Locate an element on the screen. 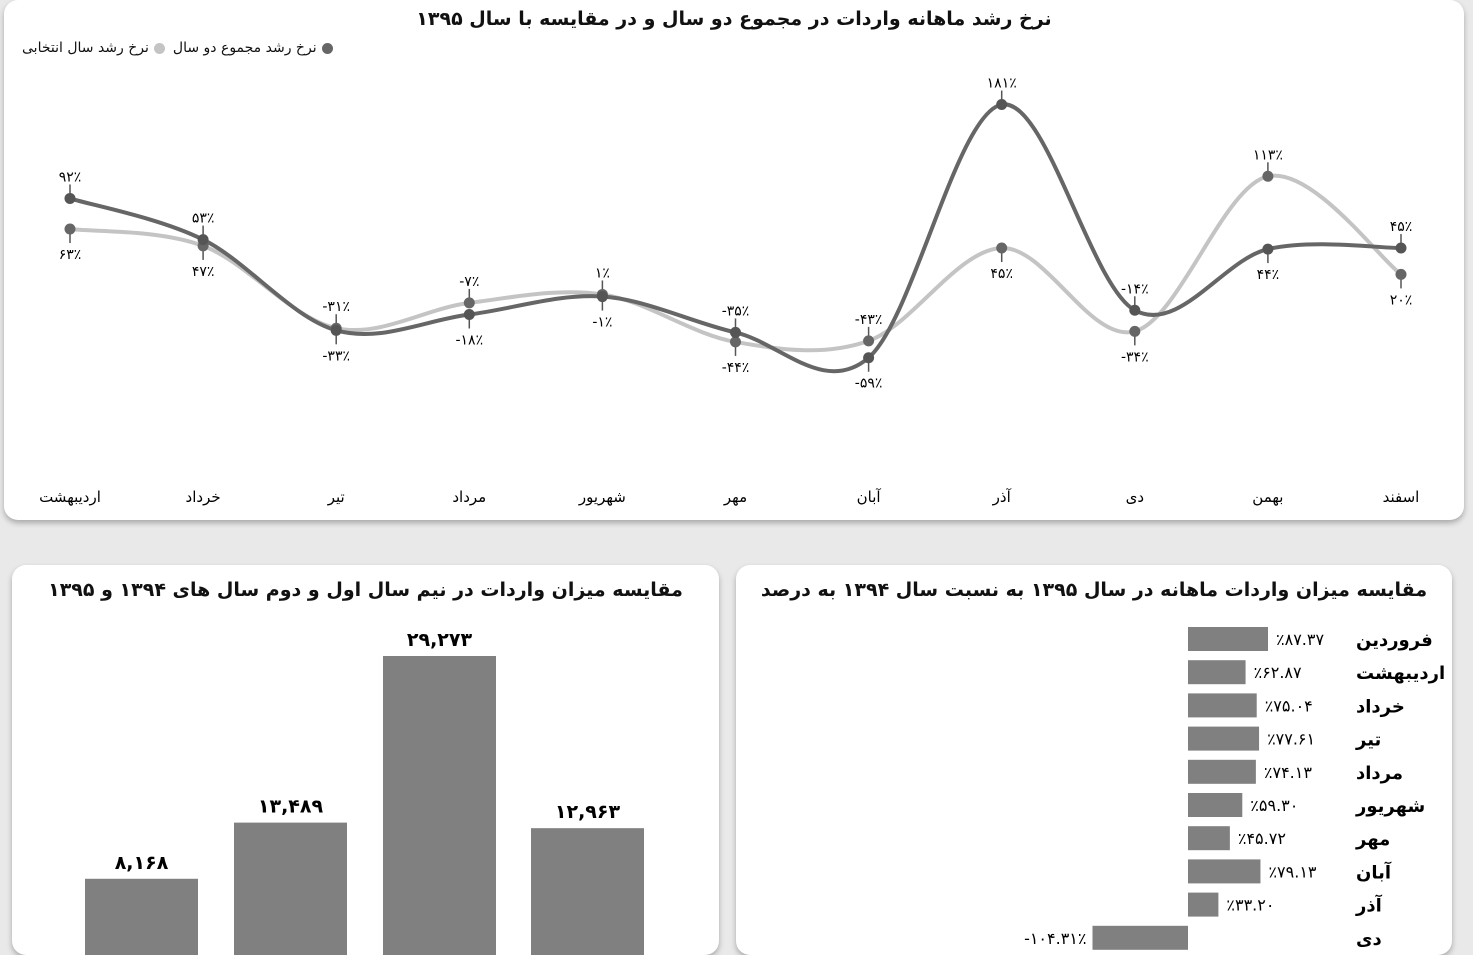  column-value-label: ۸,۱۶۸ is located at coordinates (142, 863).